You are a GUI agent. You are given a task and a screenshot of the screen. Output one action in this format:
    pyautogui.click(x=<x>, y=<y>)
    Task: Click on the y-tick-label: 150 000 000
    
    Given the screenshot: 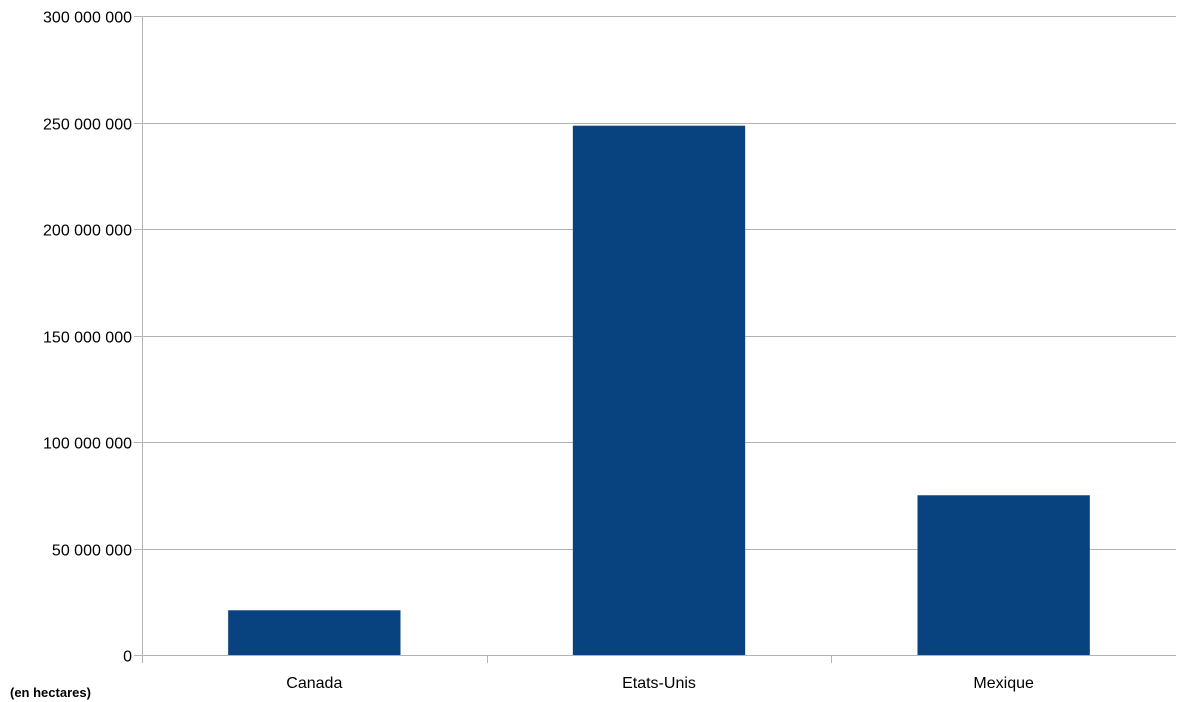 What is the action you would take?
    pyautogui.click(x=87, y=338)
    